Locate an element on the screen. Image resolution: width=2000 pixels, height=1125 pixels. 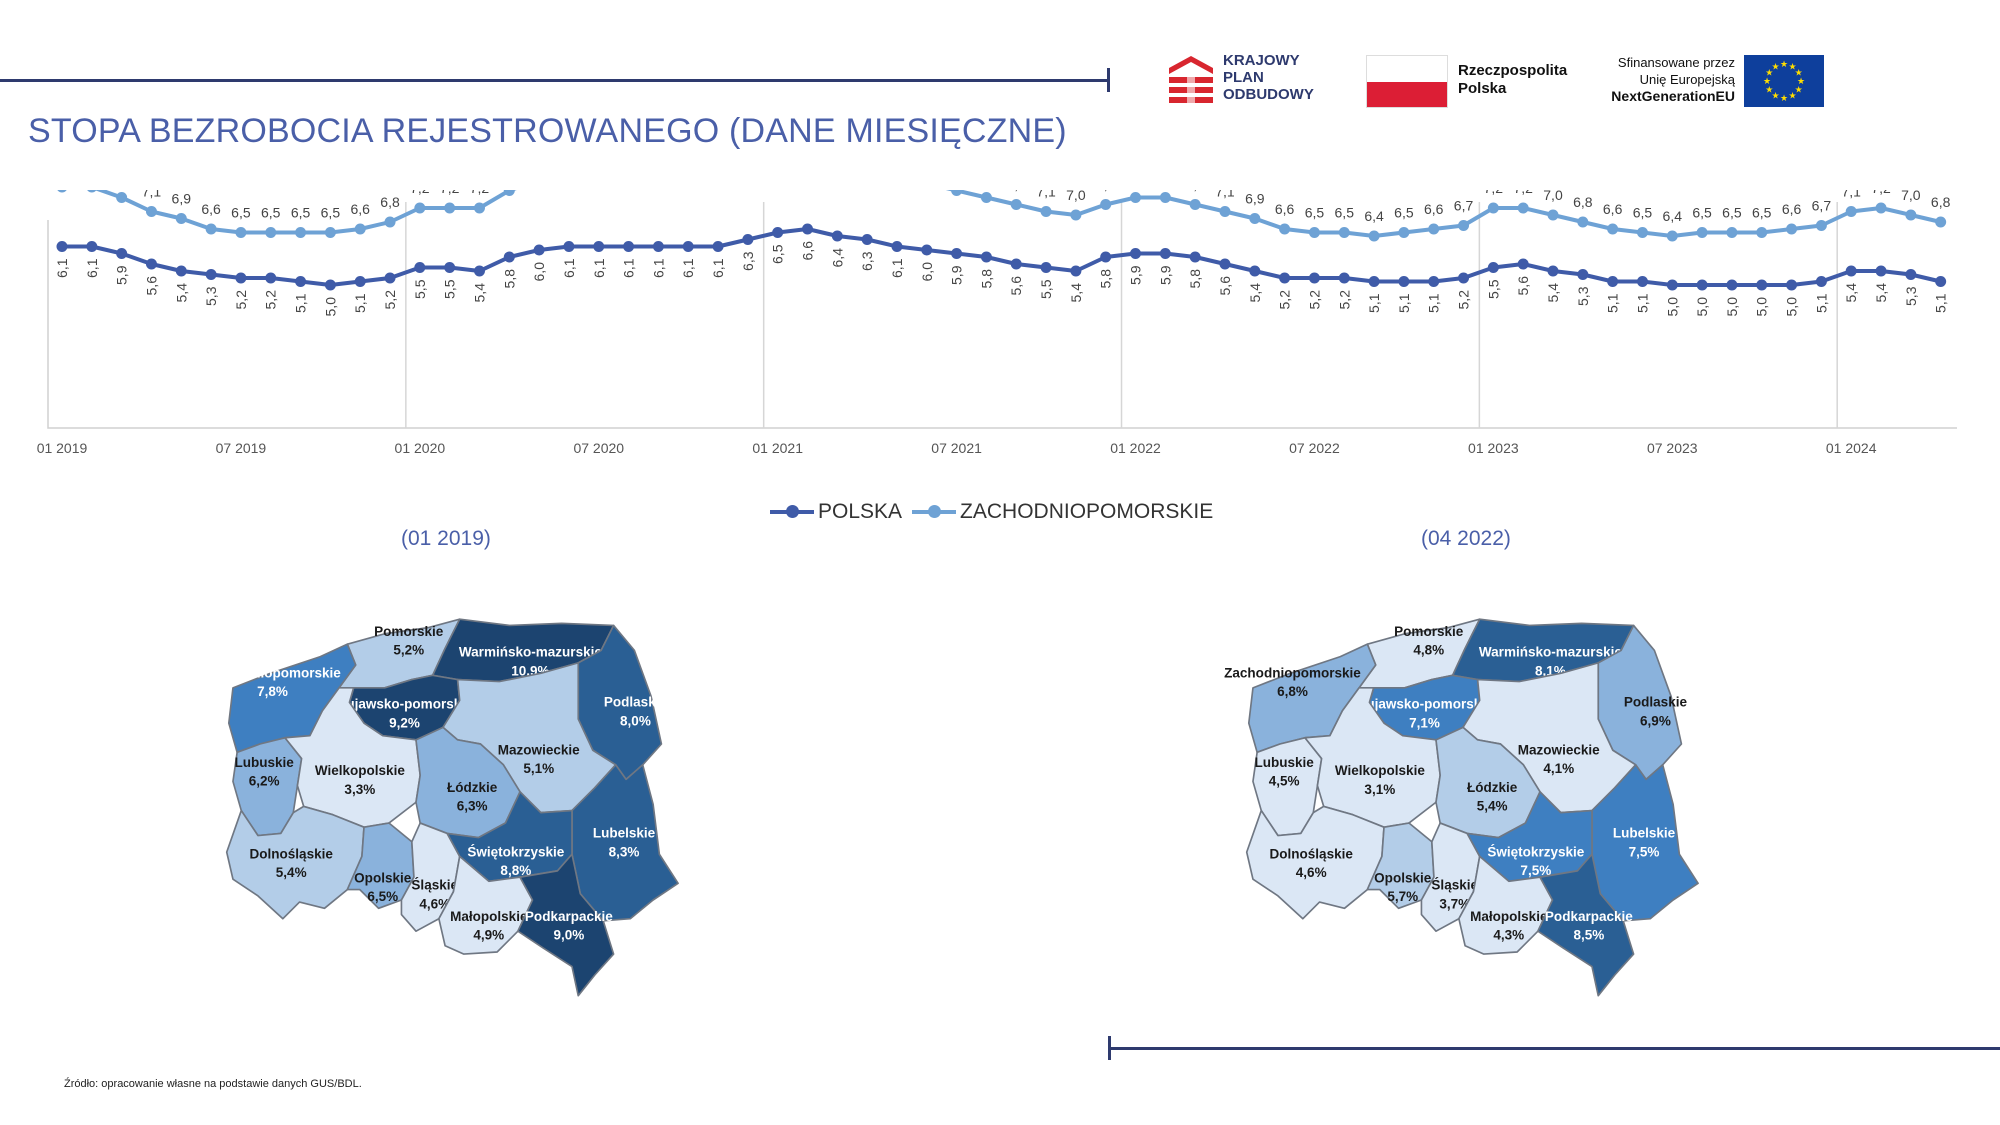
region-name-label: Lubelskie is located at coordinates (1644, 833).